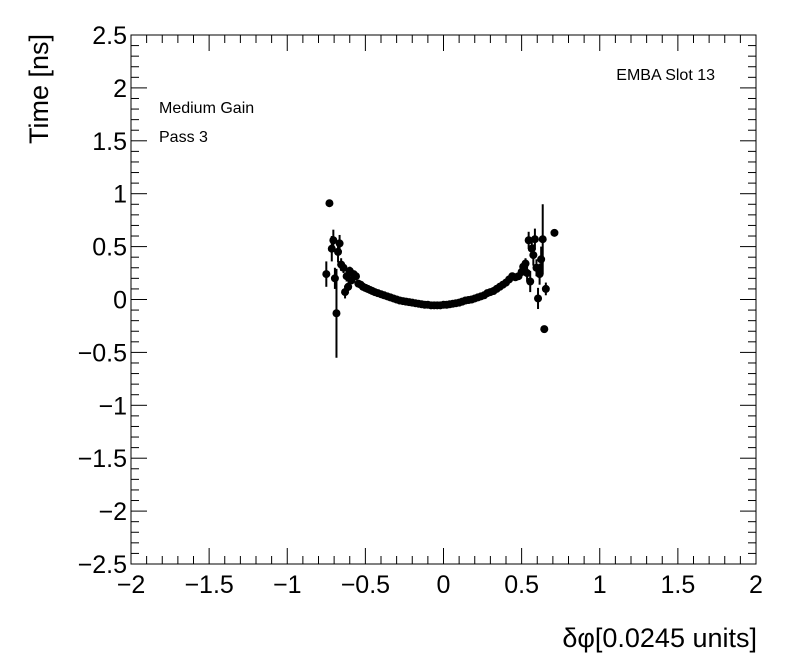 The image size is (796, 672). What do you see at coordinates (39, 89) in the screenshot?
I see `y-axis-title: Time [ns]` at bounding box center [39, 89].